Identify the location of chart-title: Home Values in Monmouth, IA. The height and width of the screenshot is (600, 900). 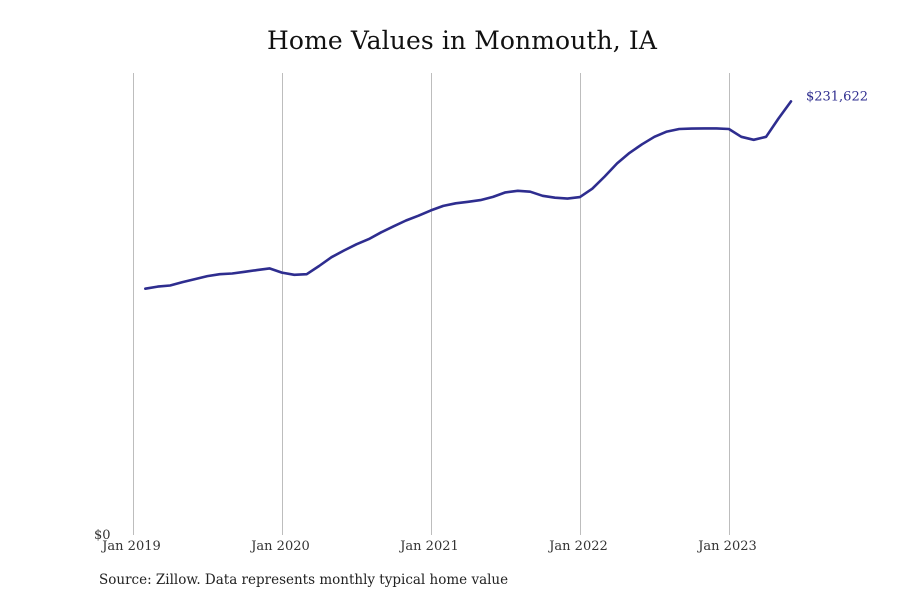
(462, 40).